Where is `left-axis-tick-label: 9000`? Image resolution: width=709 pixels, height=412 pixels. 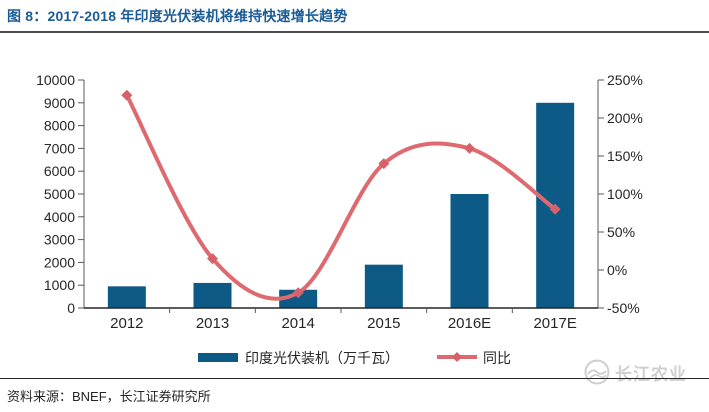
left-axis-tick-label: 9000 is located at coordinates (59, 103).